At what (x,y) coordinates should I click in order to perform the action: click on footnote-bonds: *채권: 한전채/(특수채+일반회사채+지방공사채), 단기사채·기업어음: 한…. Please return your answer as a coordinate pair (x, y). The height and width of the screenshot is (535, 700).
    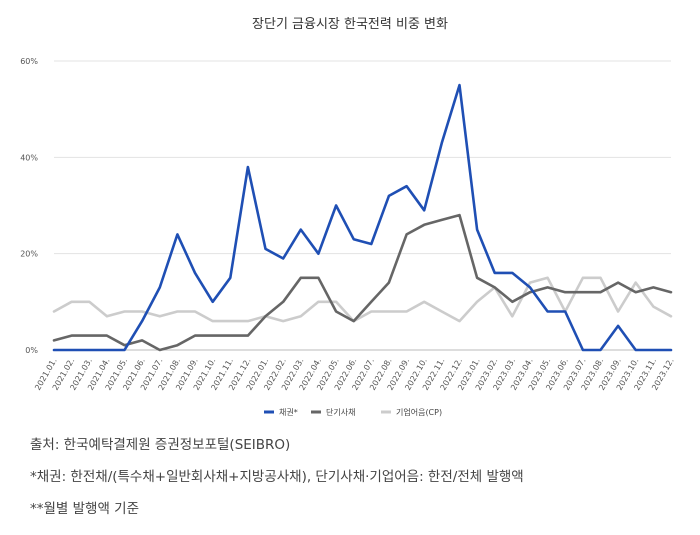
    Looking at the image, I should click on (277, 477).